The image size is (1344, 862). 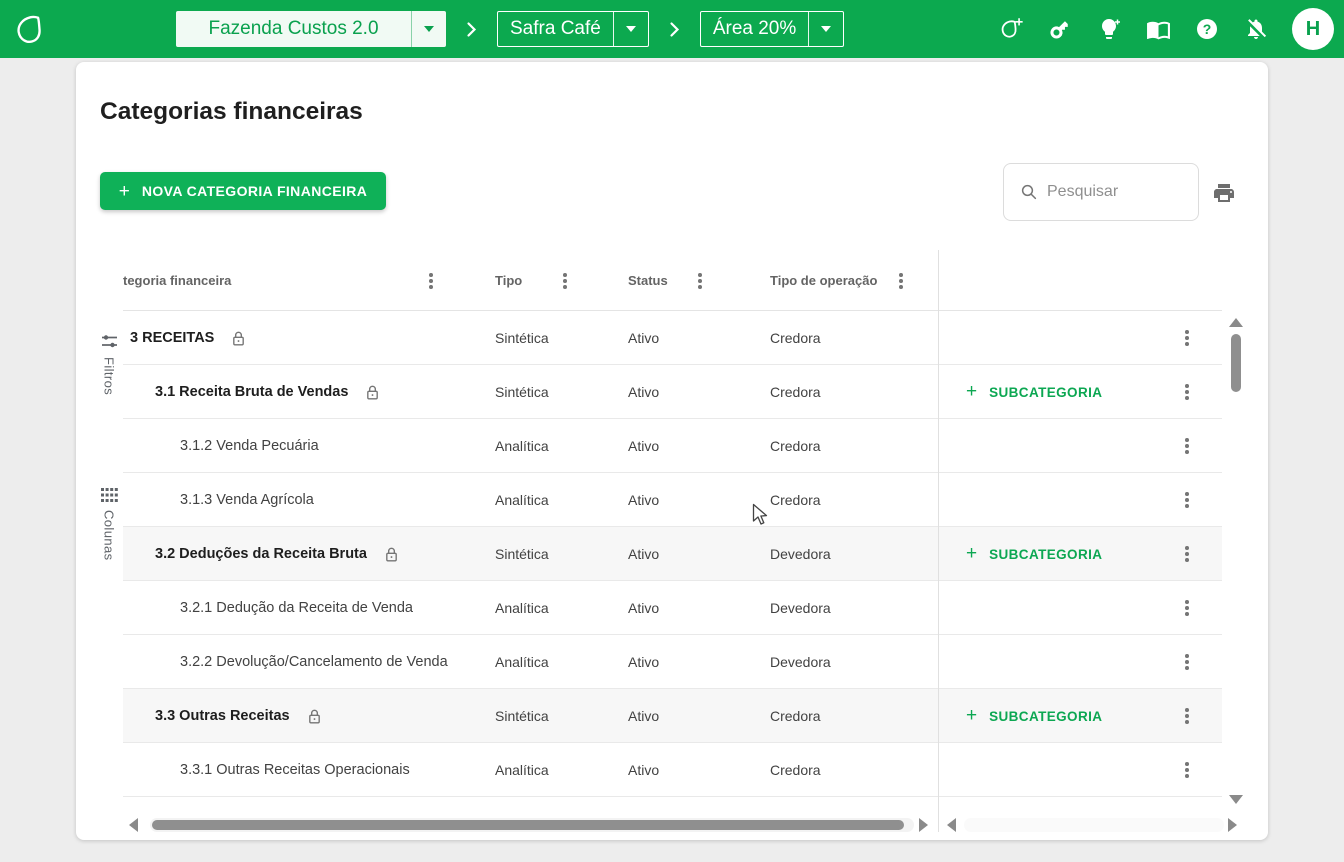 What do you see at coordinates (109, 495) in the screenshot?
I see `columns-grid-icon` at bounding box center [109, 495].